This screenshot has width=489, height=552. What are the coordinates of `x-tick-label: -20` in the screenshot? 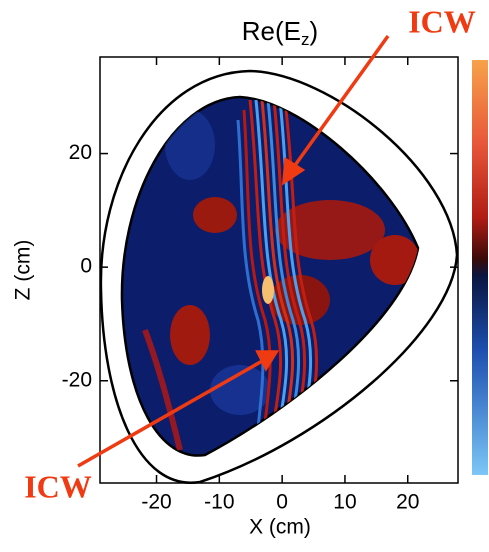 It's located at (156, 502).